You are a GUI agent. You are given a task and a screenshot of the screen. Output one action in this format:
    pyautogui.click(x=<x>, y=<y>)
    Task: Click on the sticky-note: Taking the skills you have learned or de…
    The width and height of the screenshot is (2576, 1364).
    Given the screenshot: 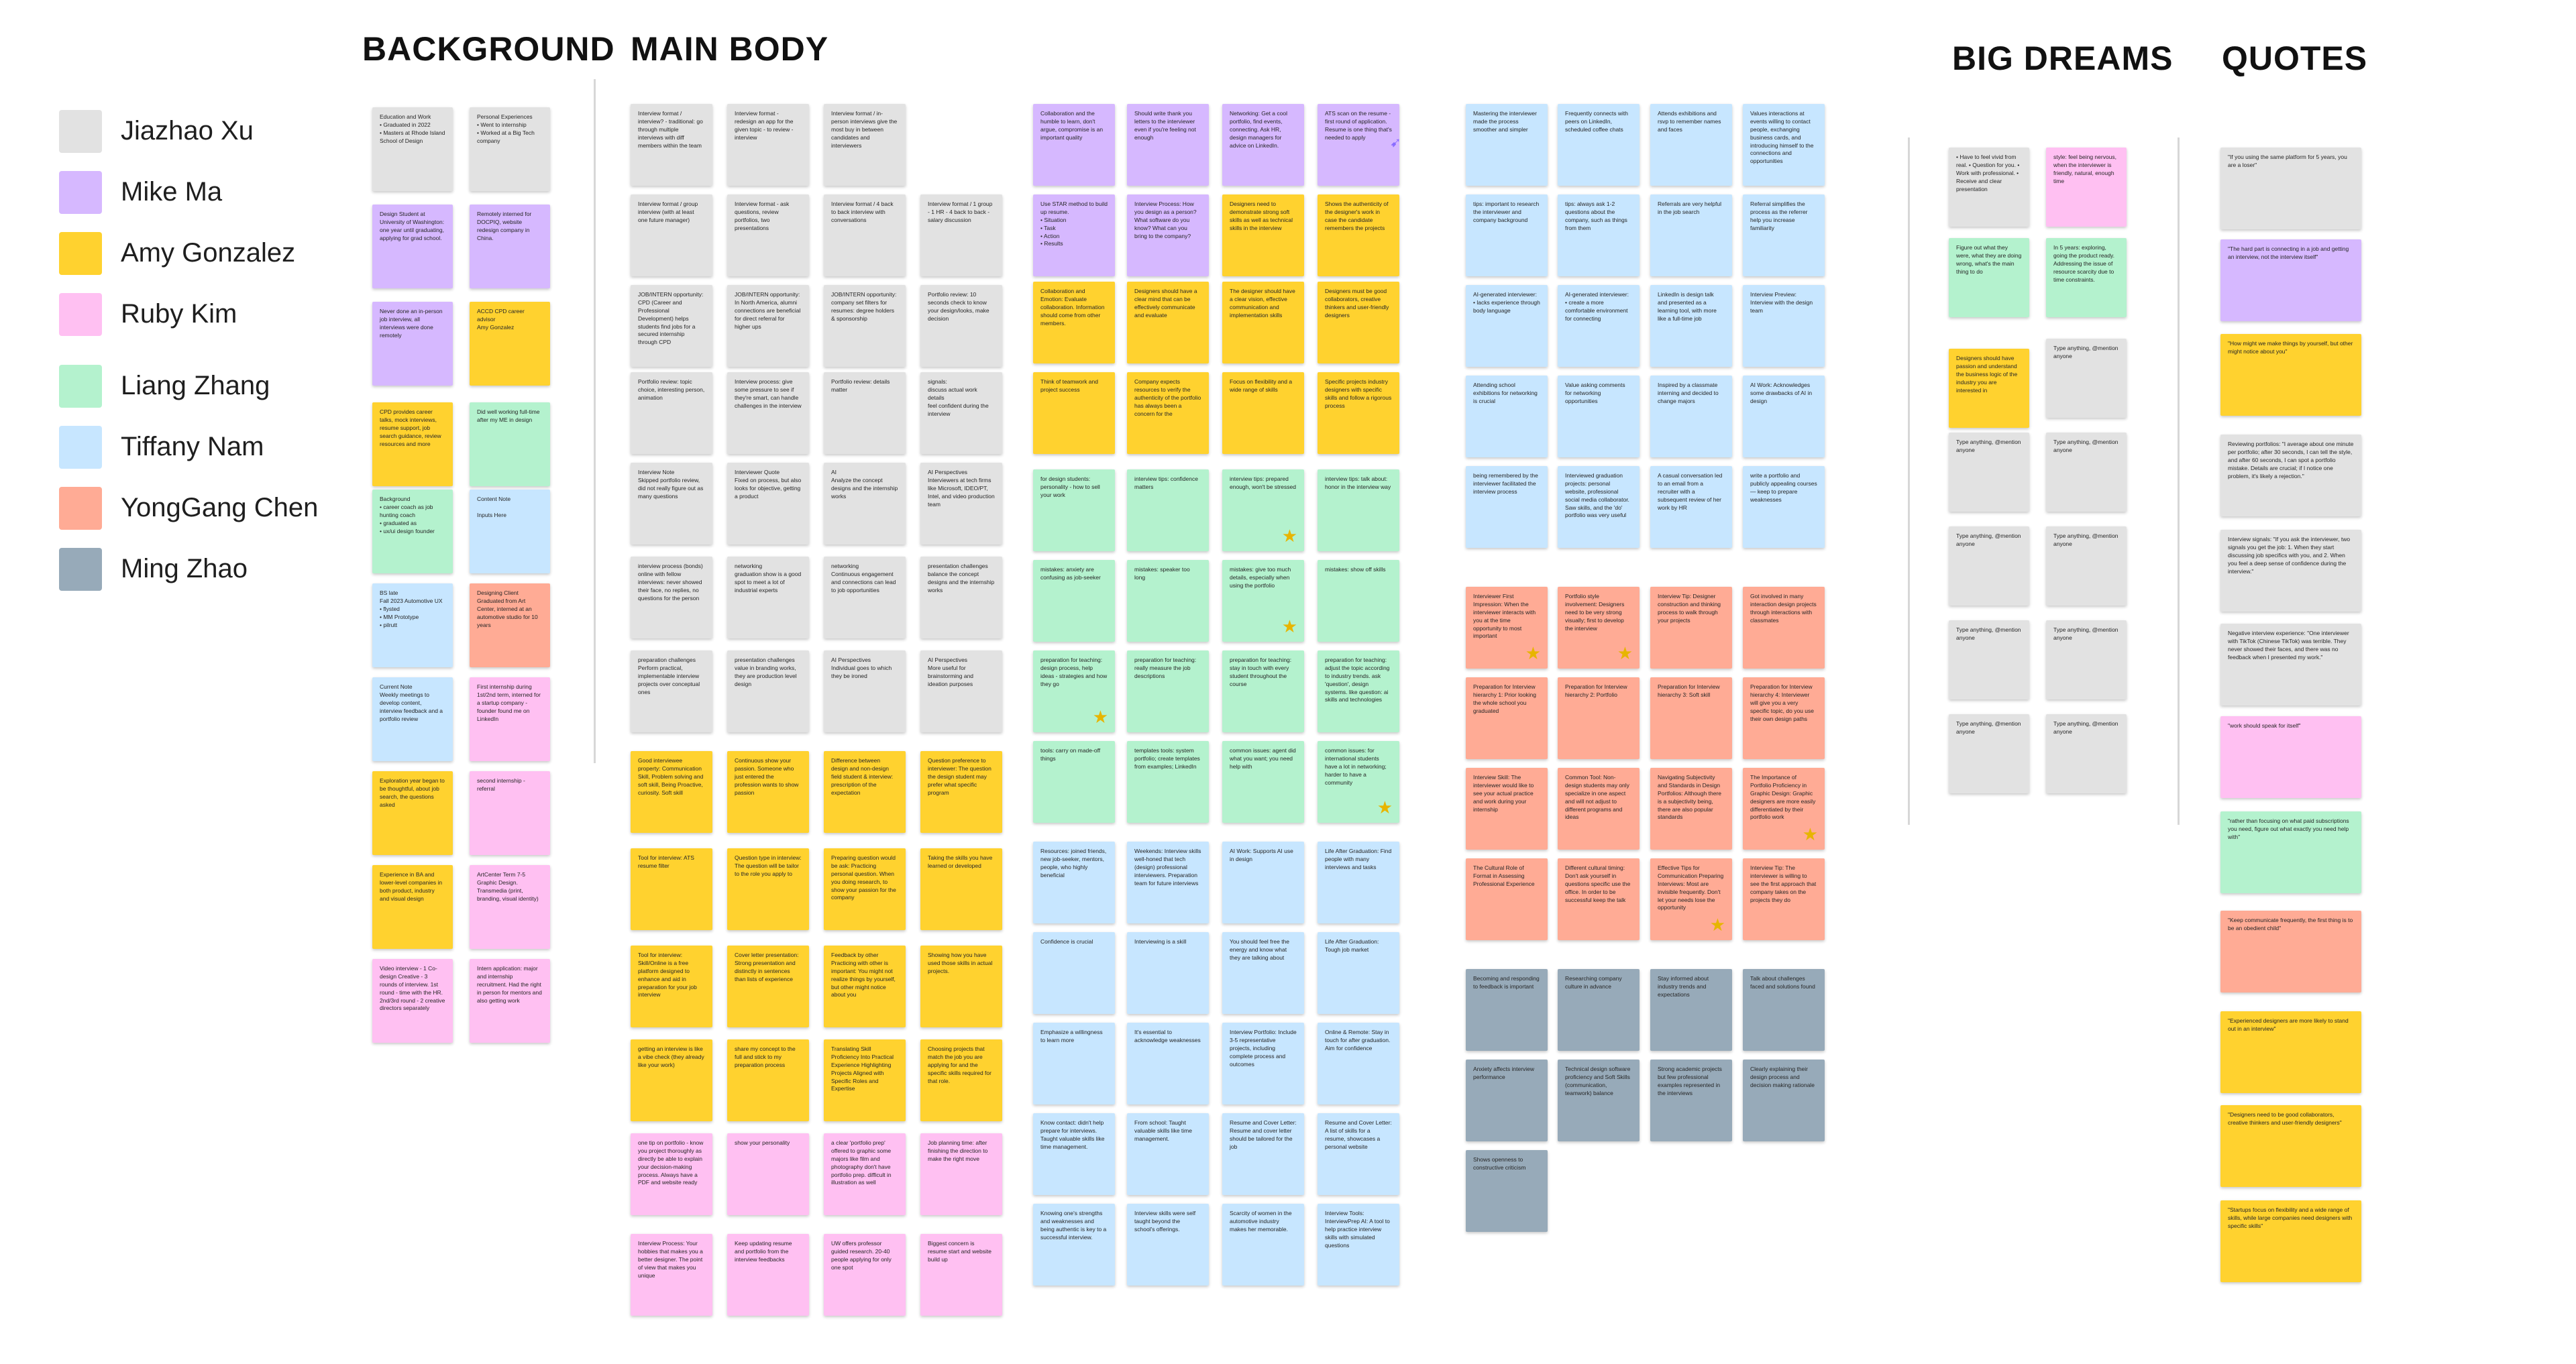 What is the action you would take?
    pyautogui.click(x=961, y=889)
    